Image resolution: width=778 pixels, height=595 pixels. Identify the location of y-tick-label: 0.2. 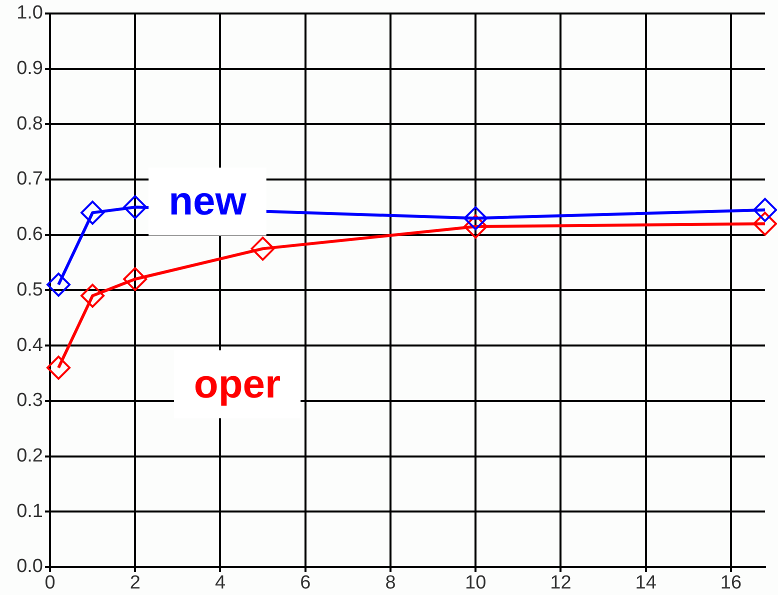
(29, 456).